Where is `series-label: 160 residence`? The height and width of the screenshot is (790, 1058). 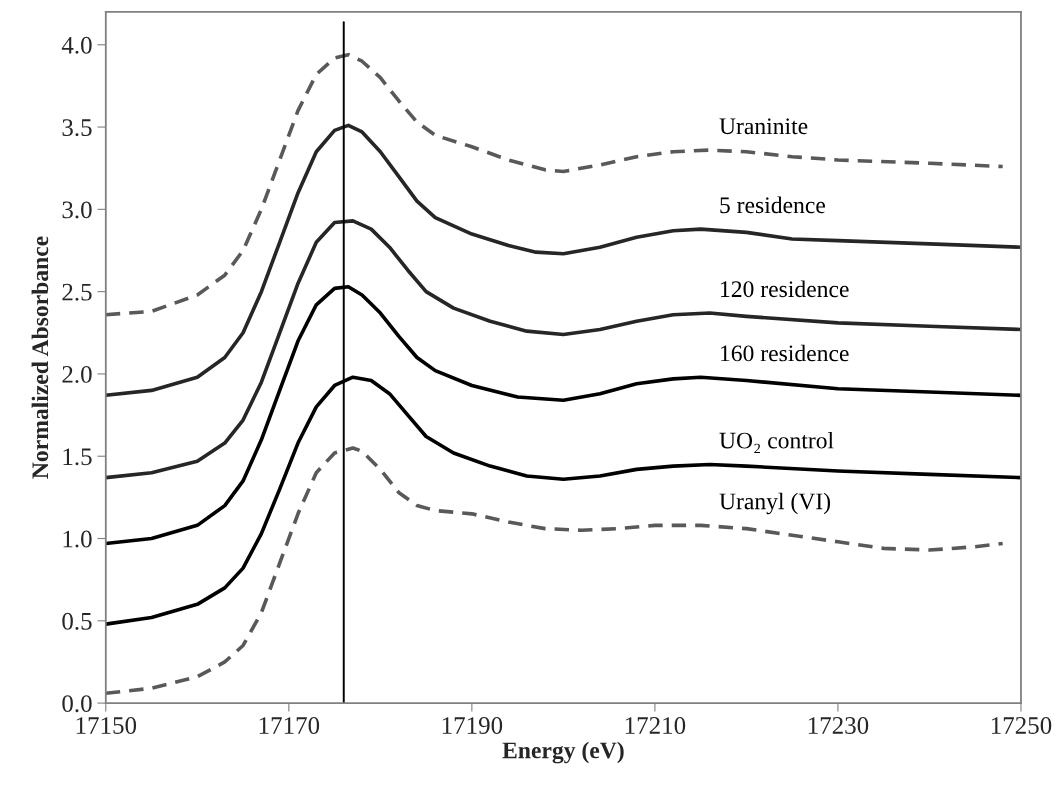
series-label: 160 residence is located at coordinates (785, 353).